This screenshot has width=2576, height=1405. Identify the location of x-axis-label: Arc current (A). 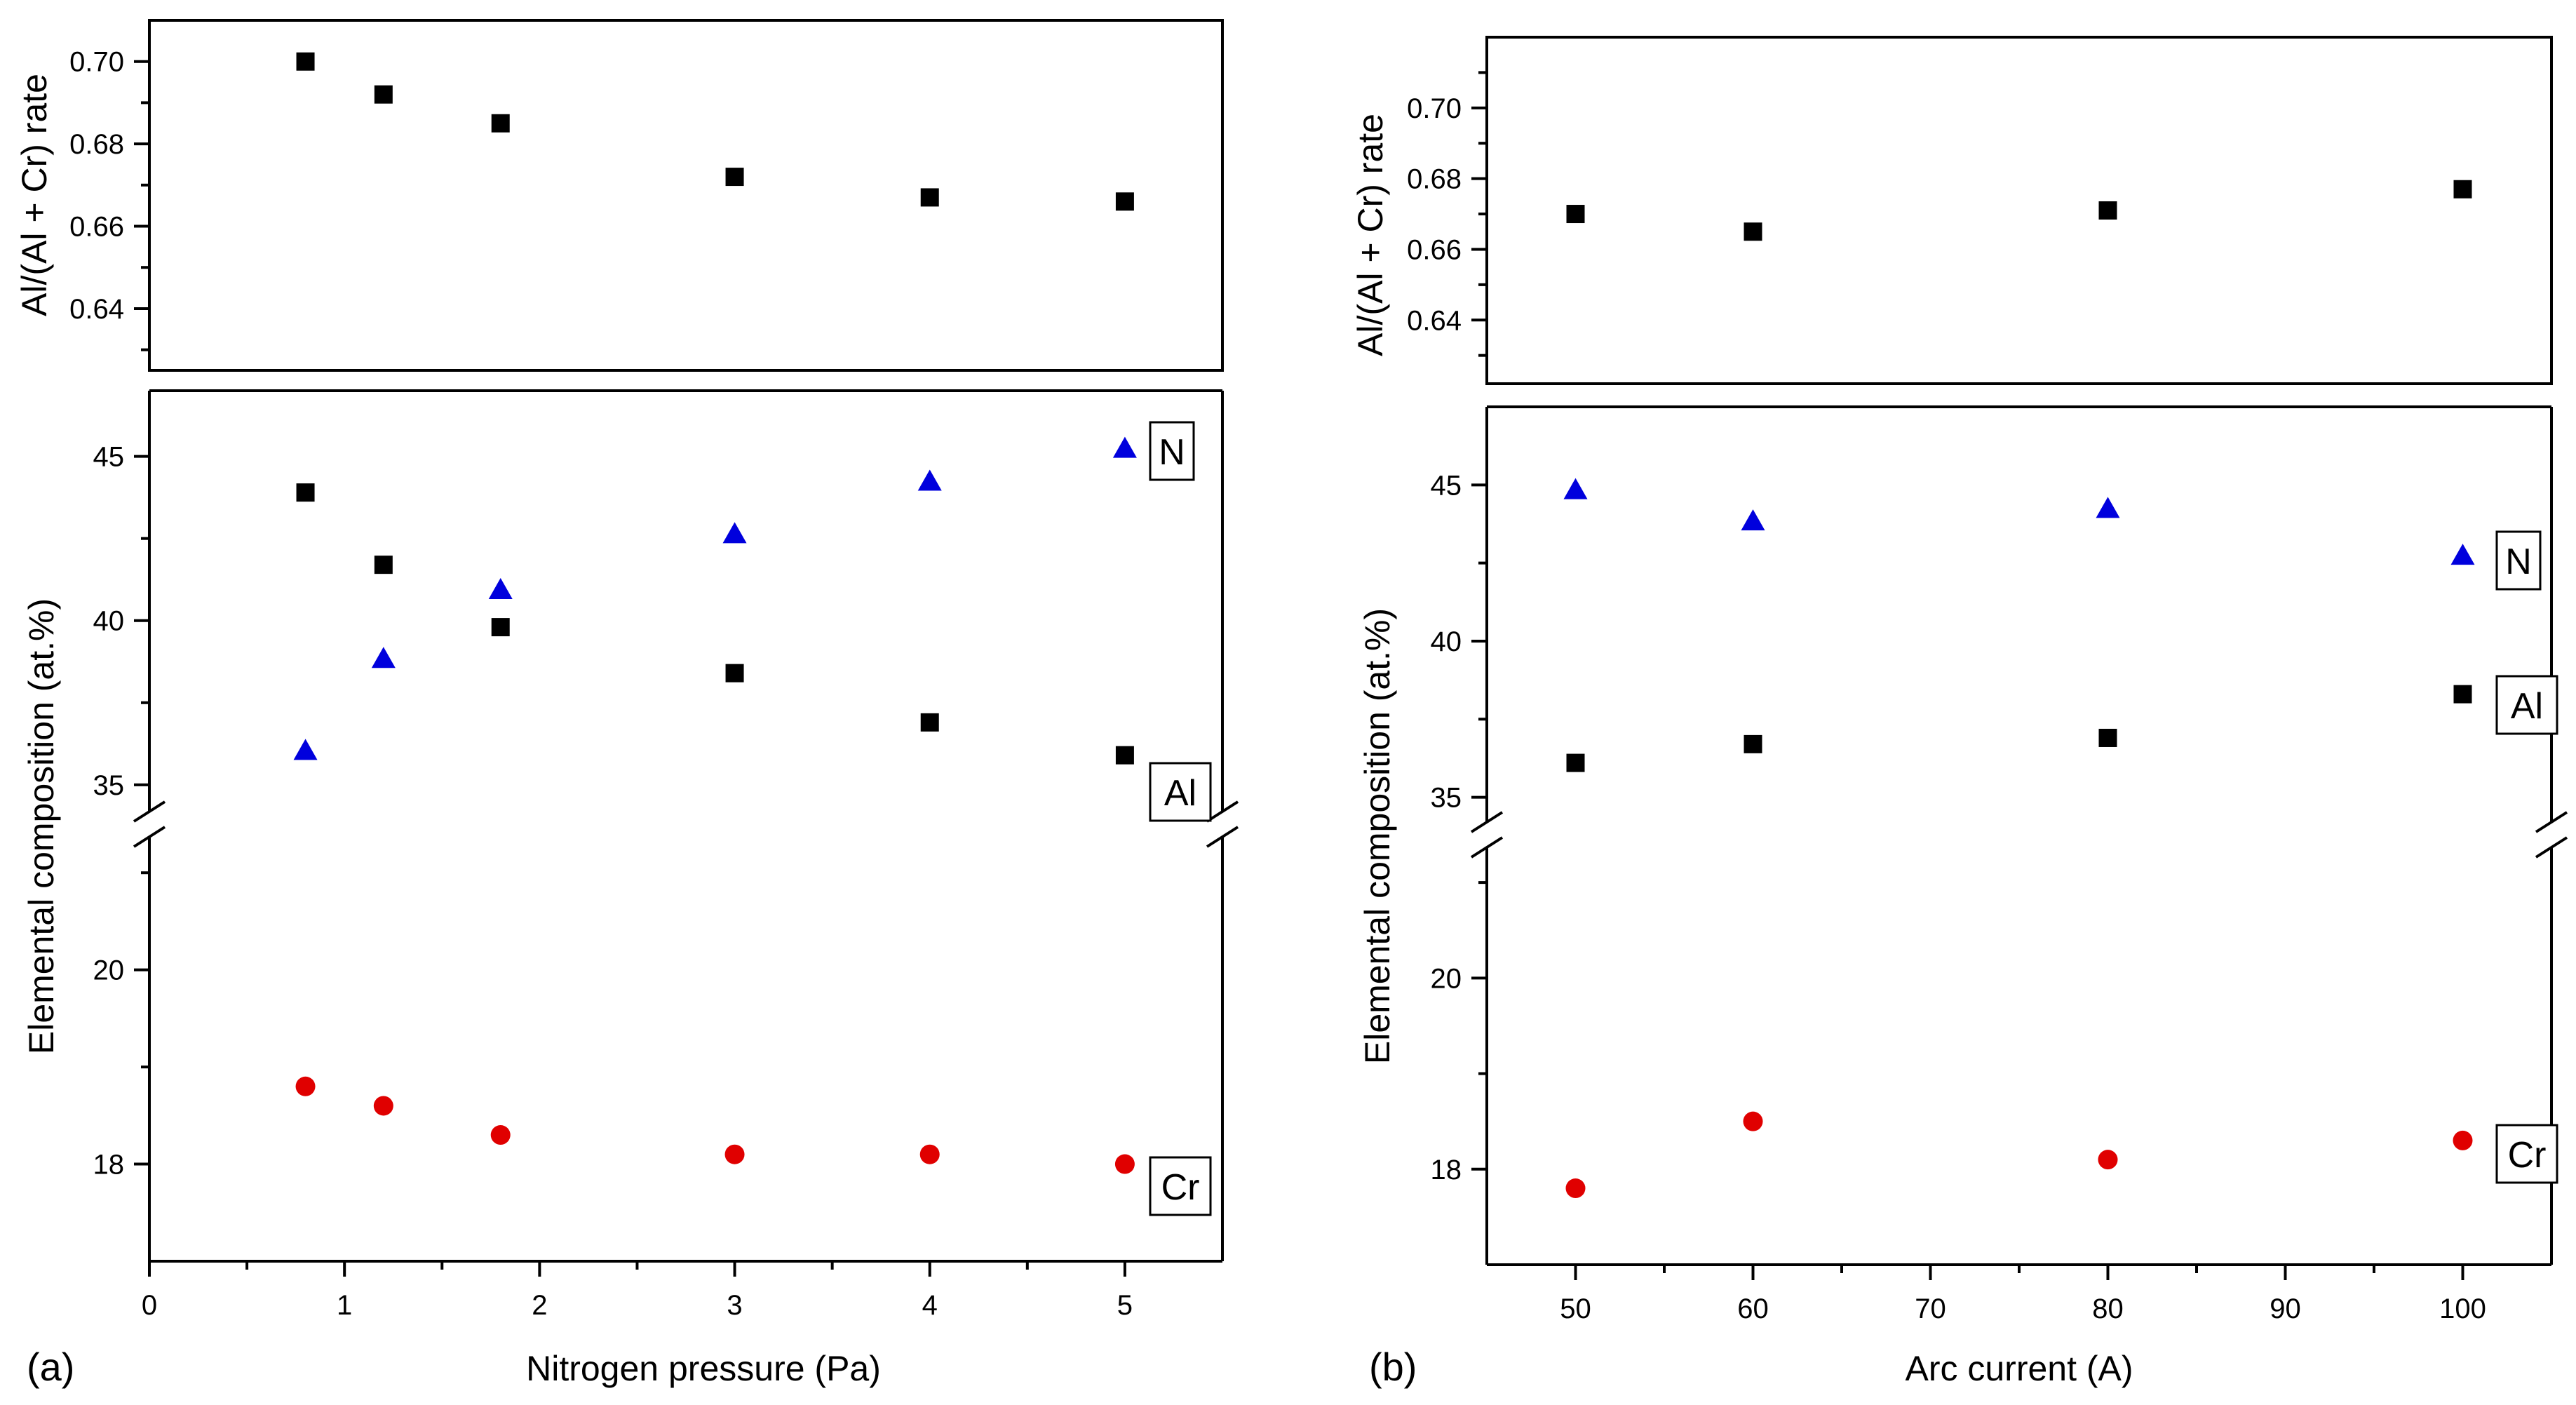
(2019, 1368).